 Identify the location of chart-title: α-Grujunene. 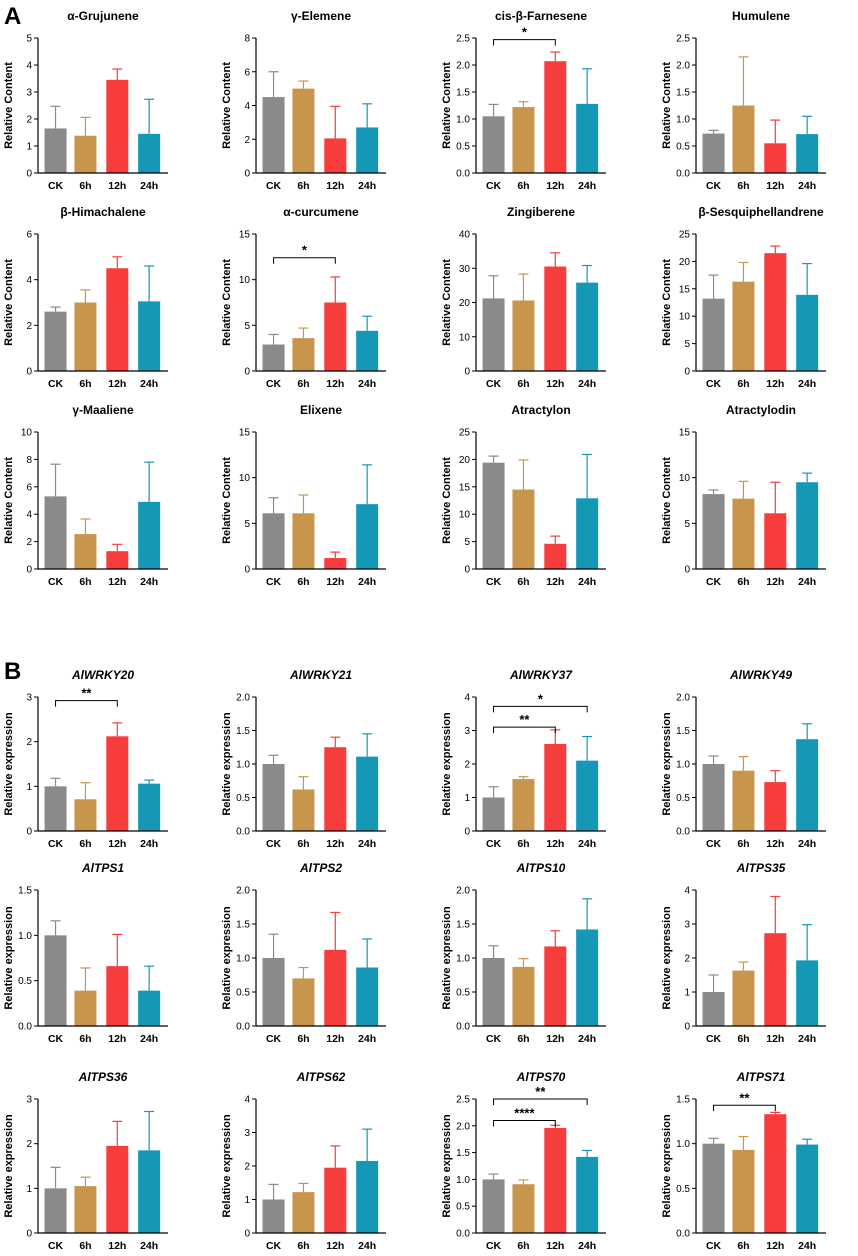
(103, 16).